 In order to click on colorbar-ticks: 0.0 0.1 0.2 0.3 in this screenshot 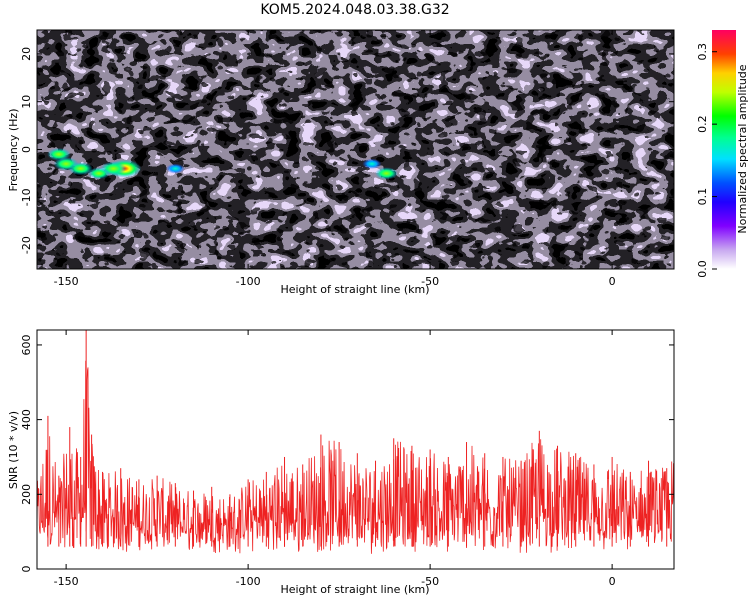, I will do `click(706, 160)`.